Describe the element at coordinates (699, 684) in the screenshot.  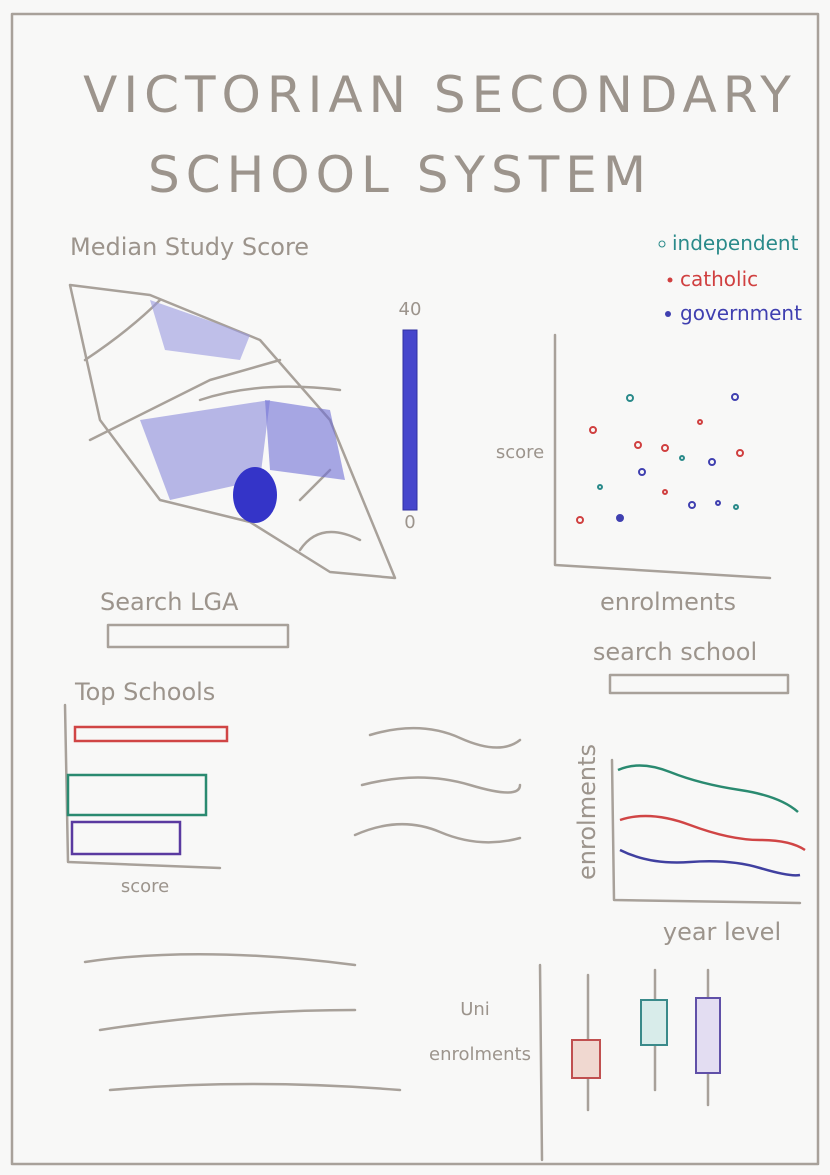
I see `search-school-input` at that location.